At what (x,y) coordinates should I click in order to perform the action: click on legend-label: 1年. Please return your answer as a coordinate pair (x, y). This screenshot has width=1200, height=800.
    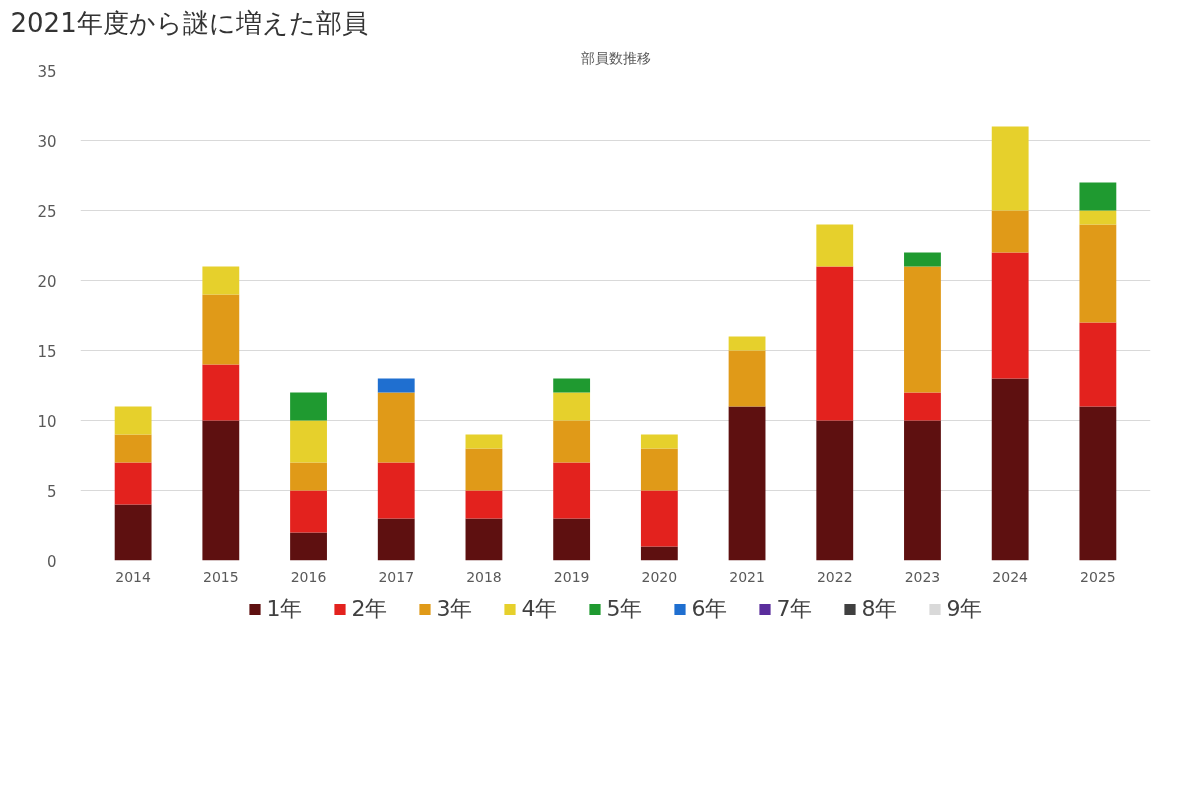
    Looking at the image, I should click on (284, 609).